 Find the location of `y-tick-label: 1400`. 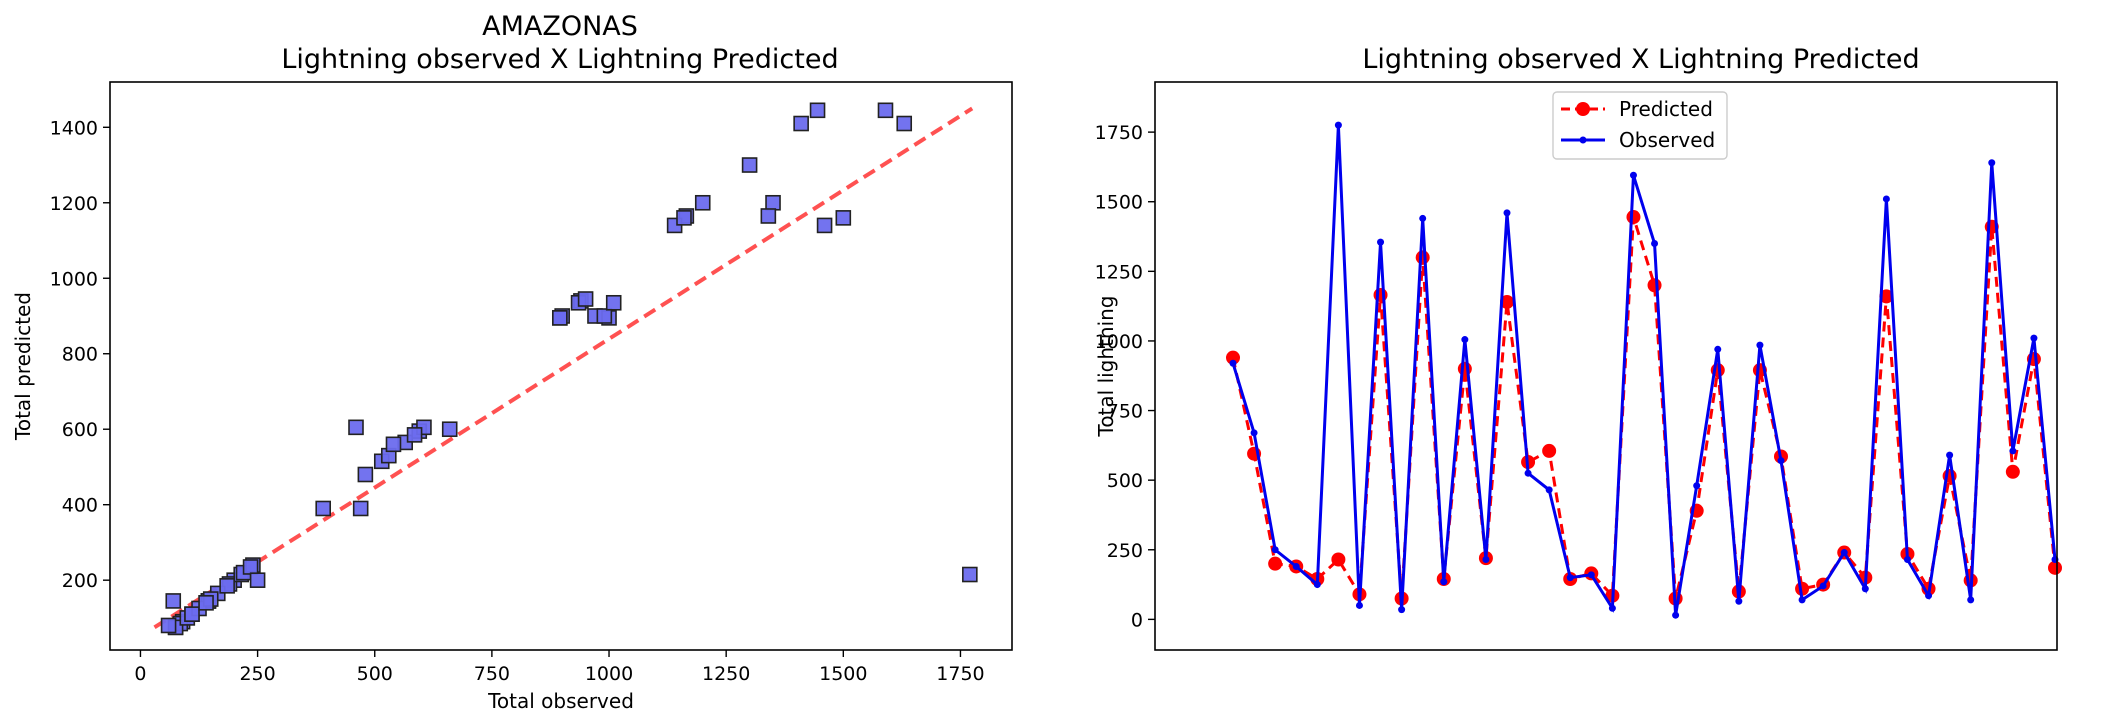

y-tick-label: 1400 is located at coordinates (74, 128).